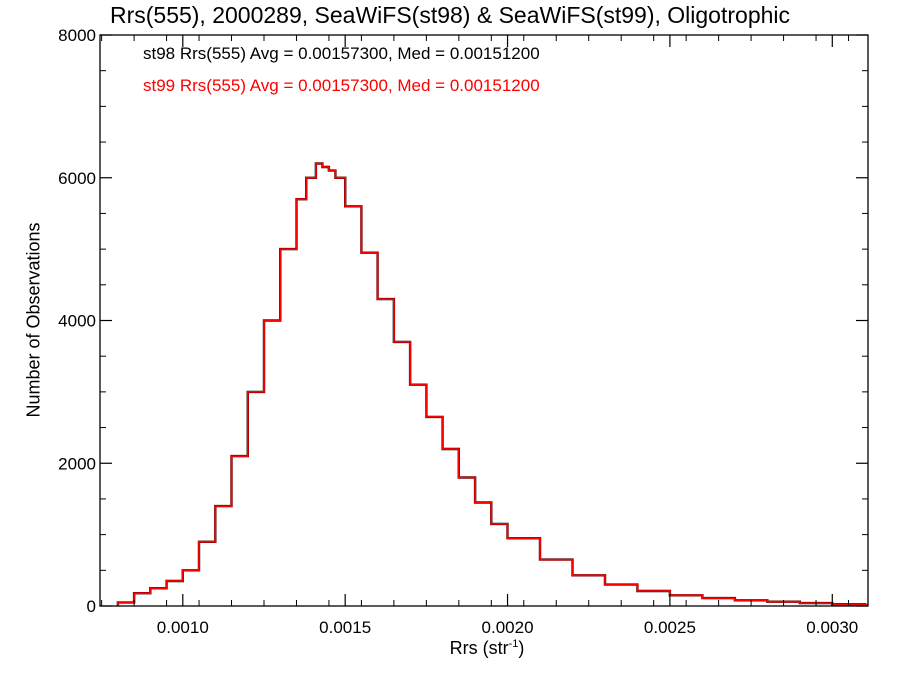  Describe the element at coordinates (345, 627) in the screenshot. I see `x-tick-label-1: 0.0015` at that location.